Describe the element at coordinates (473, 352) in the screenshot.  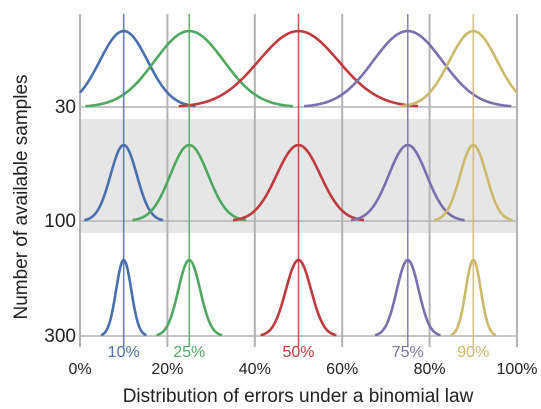
I see `series-label: 90%` at that location.